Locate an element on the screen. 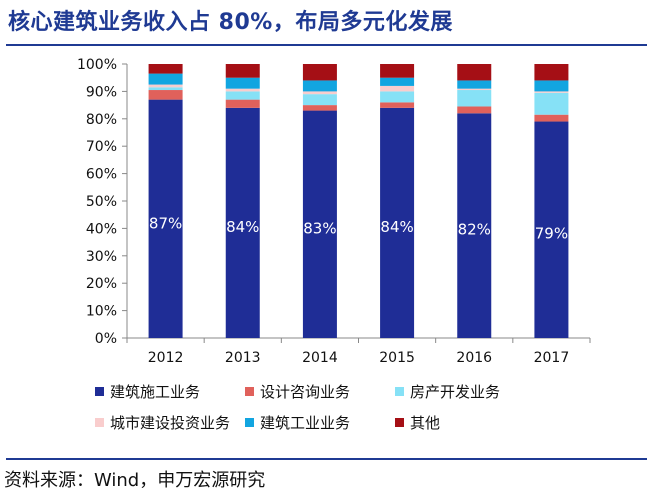 Image resolution: width=653 pixels, height=499 pixels. legend-label: 建筑工业业务 is located at coordinates (305, 423).